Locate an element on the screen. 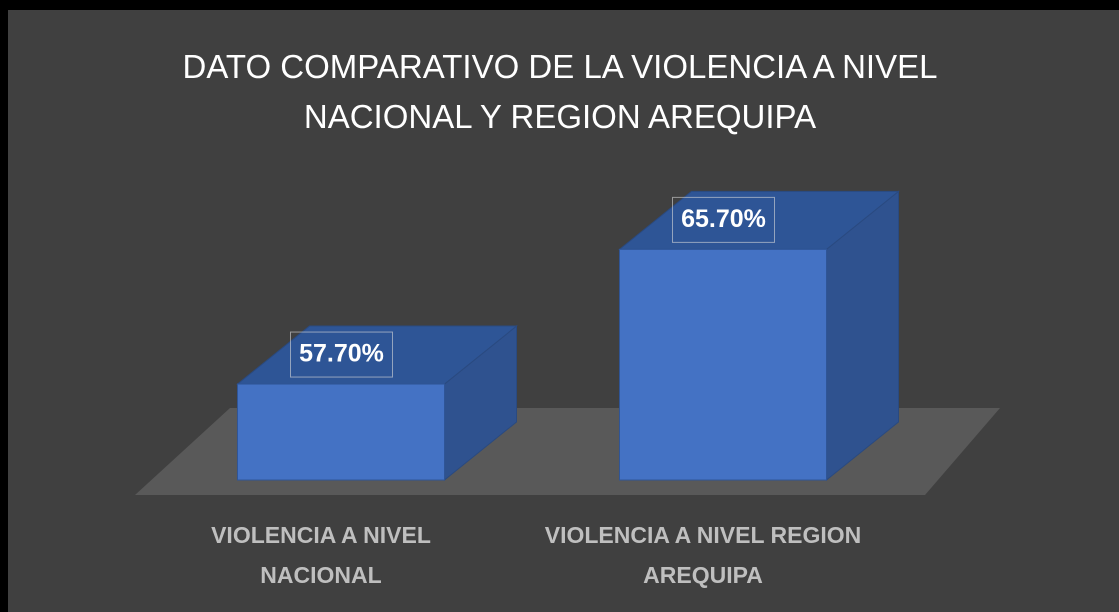  value-label: 57.70% is located at coordinates (341, 354).